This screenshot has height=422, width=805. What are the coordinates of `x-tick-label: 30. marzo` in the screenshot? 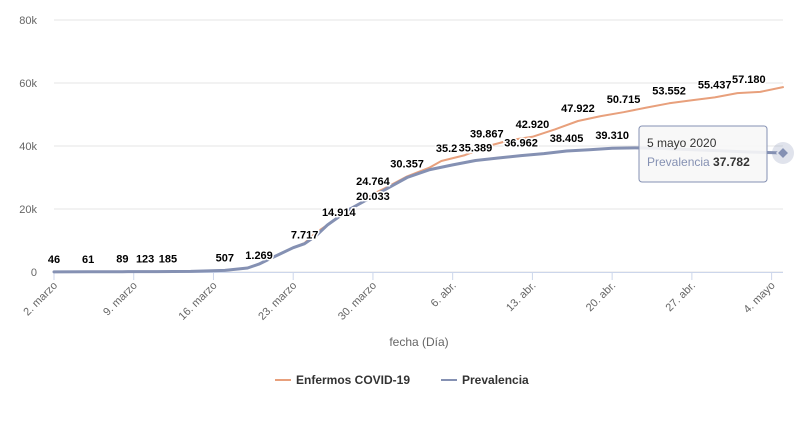 It's located at (357, 301).